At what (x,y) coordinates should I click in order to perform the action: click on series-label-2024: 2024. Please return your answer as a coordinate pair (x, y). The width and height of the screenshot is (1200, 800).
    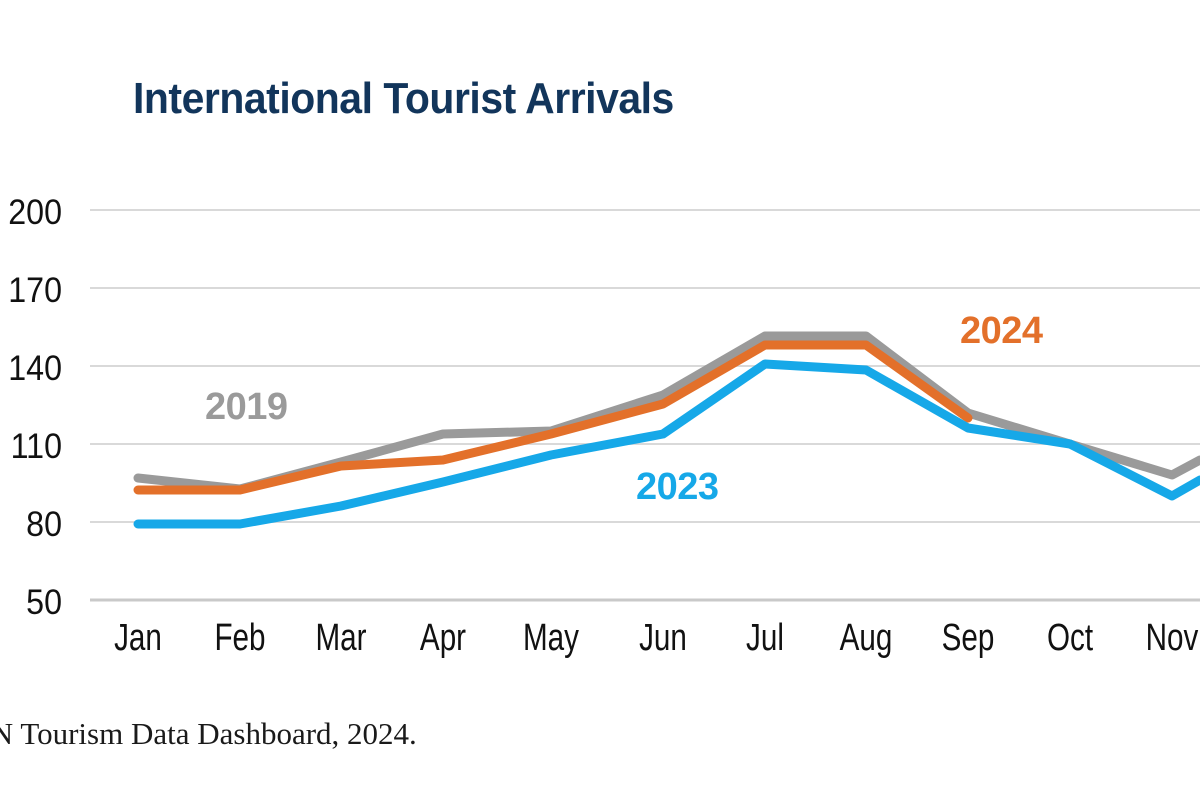
    Looking at the image, I should click on (1001, 331).